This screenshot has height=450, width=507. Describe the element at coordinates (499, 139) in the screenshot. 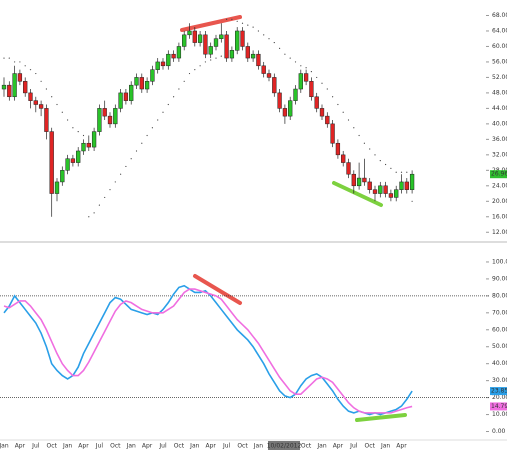

I see `y-tick-label: 36.00` at that location.